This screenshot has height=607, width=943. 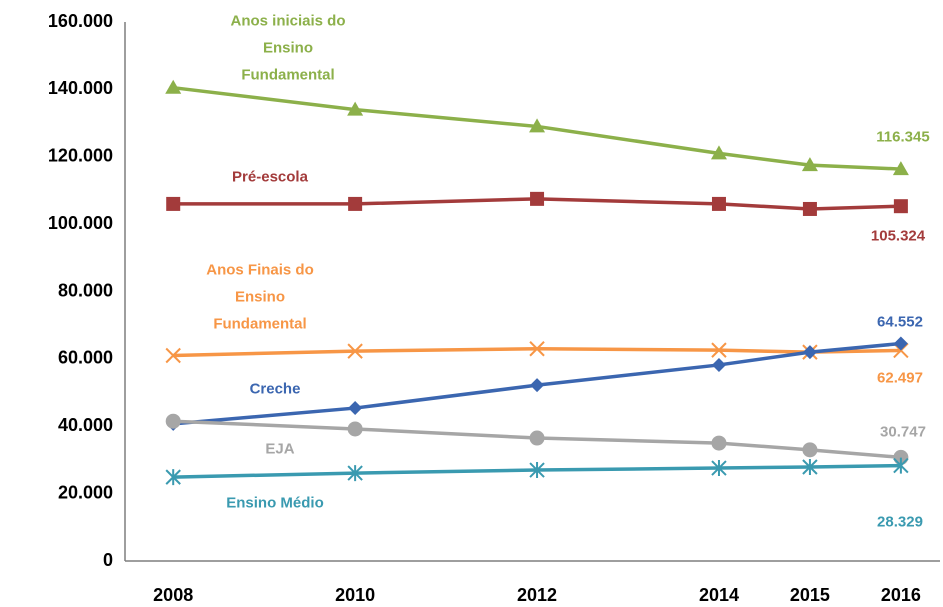 What do you see at coordinates (108, 560) in the screenshot?
I see `y-tick-label: 0` at bounding box center [108, 560].